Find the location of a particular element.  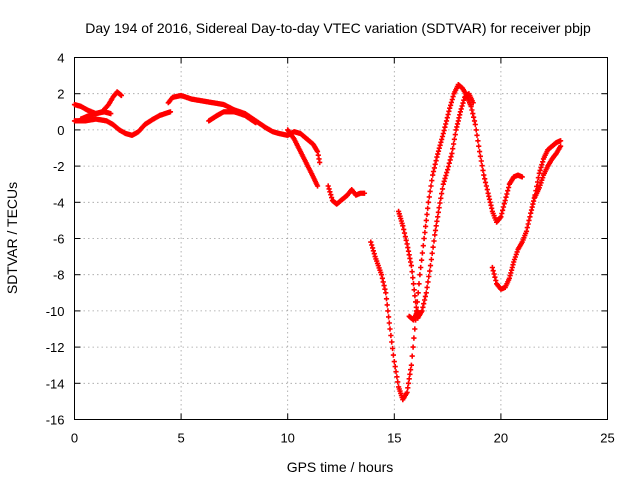

y-tick-label: -12 is located at coordinates (55, 347).